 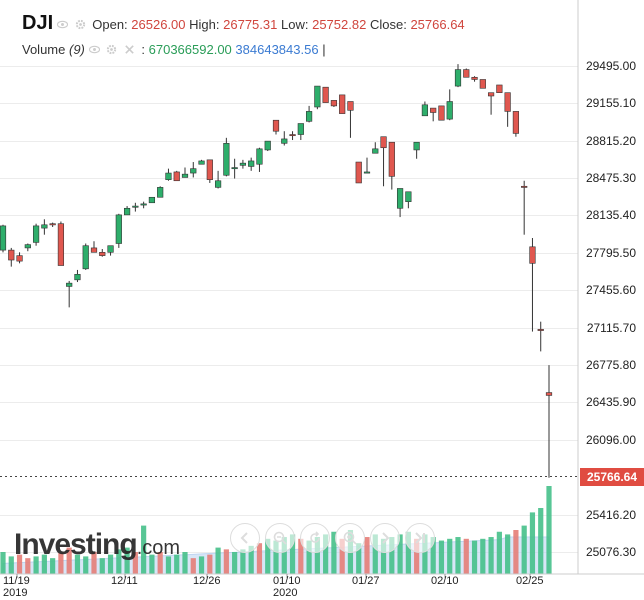 I want to click on high-value: 26775.31, so click(x=250, y=24).